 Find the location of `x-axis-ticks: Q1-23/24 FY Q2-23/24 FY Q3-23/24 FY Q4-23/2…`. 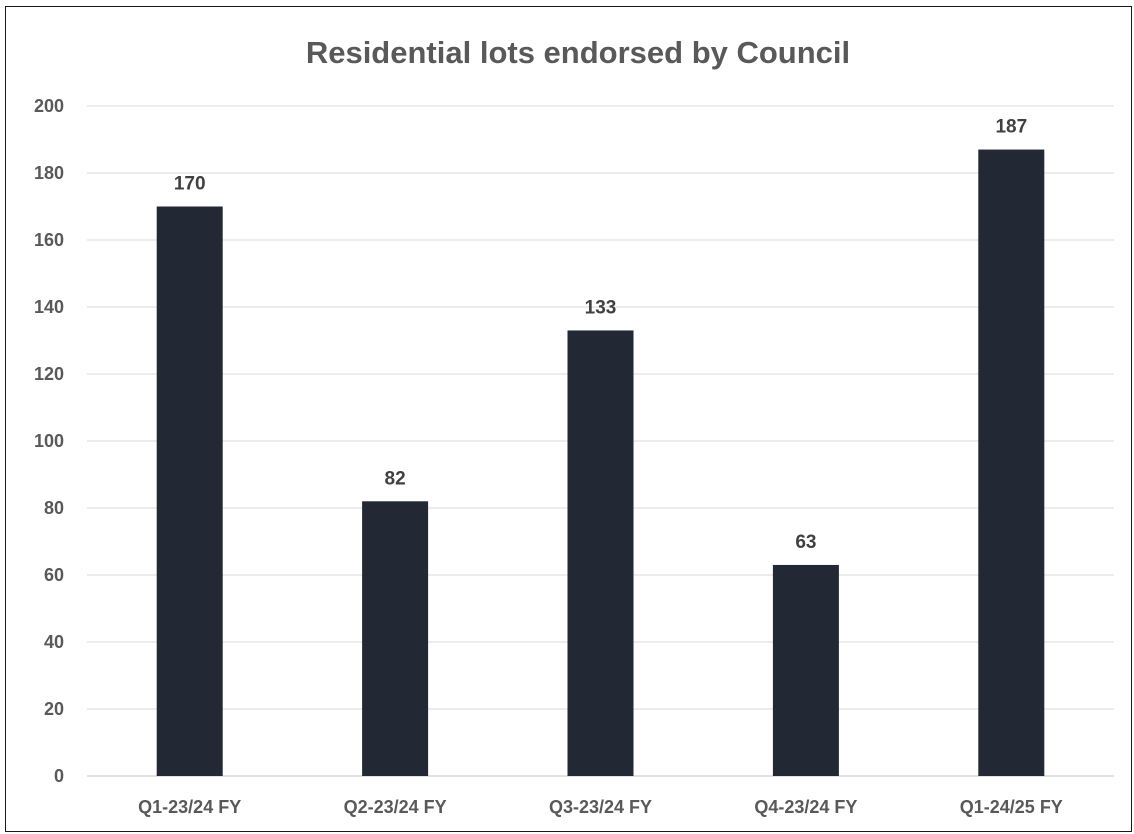

x-axis-ticks: Q1-23/24 FY Q2-23/24 FY Q3-23/24 FY Q4-23/2… is located at coordinates (600, 807).